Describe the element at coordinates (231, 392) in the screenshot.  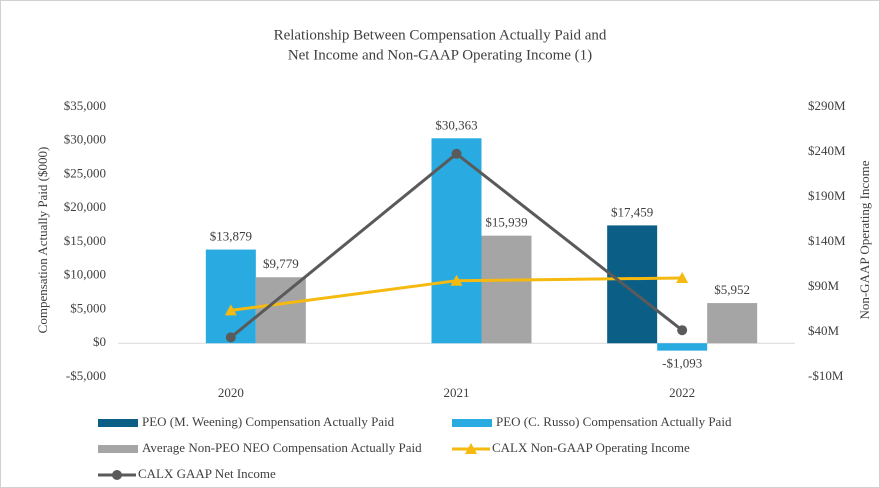
I see `x-tick-label: 2020` at that location.